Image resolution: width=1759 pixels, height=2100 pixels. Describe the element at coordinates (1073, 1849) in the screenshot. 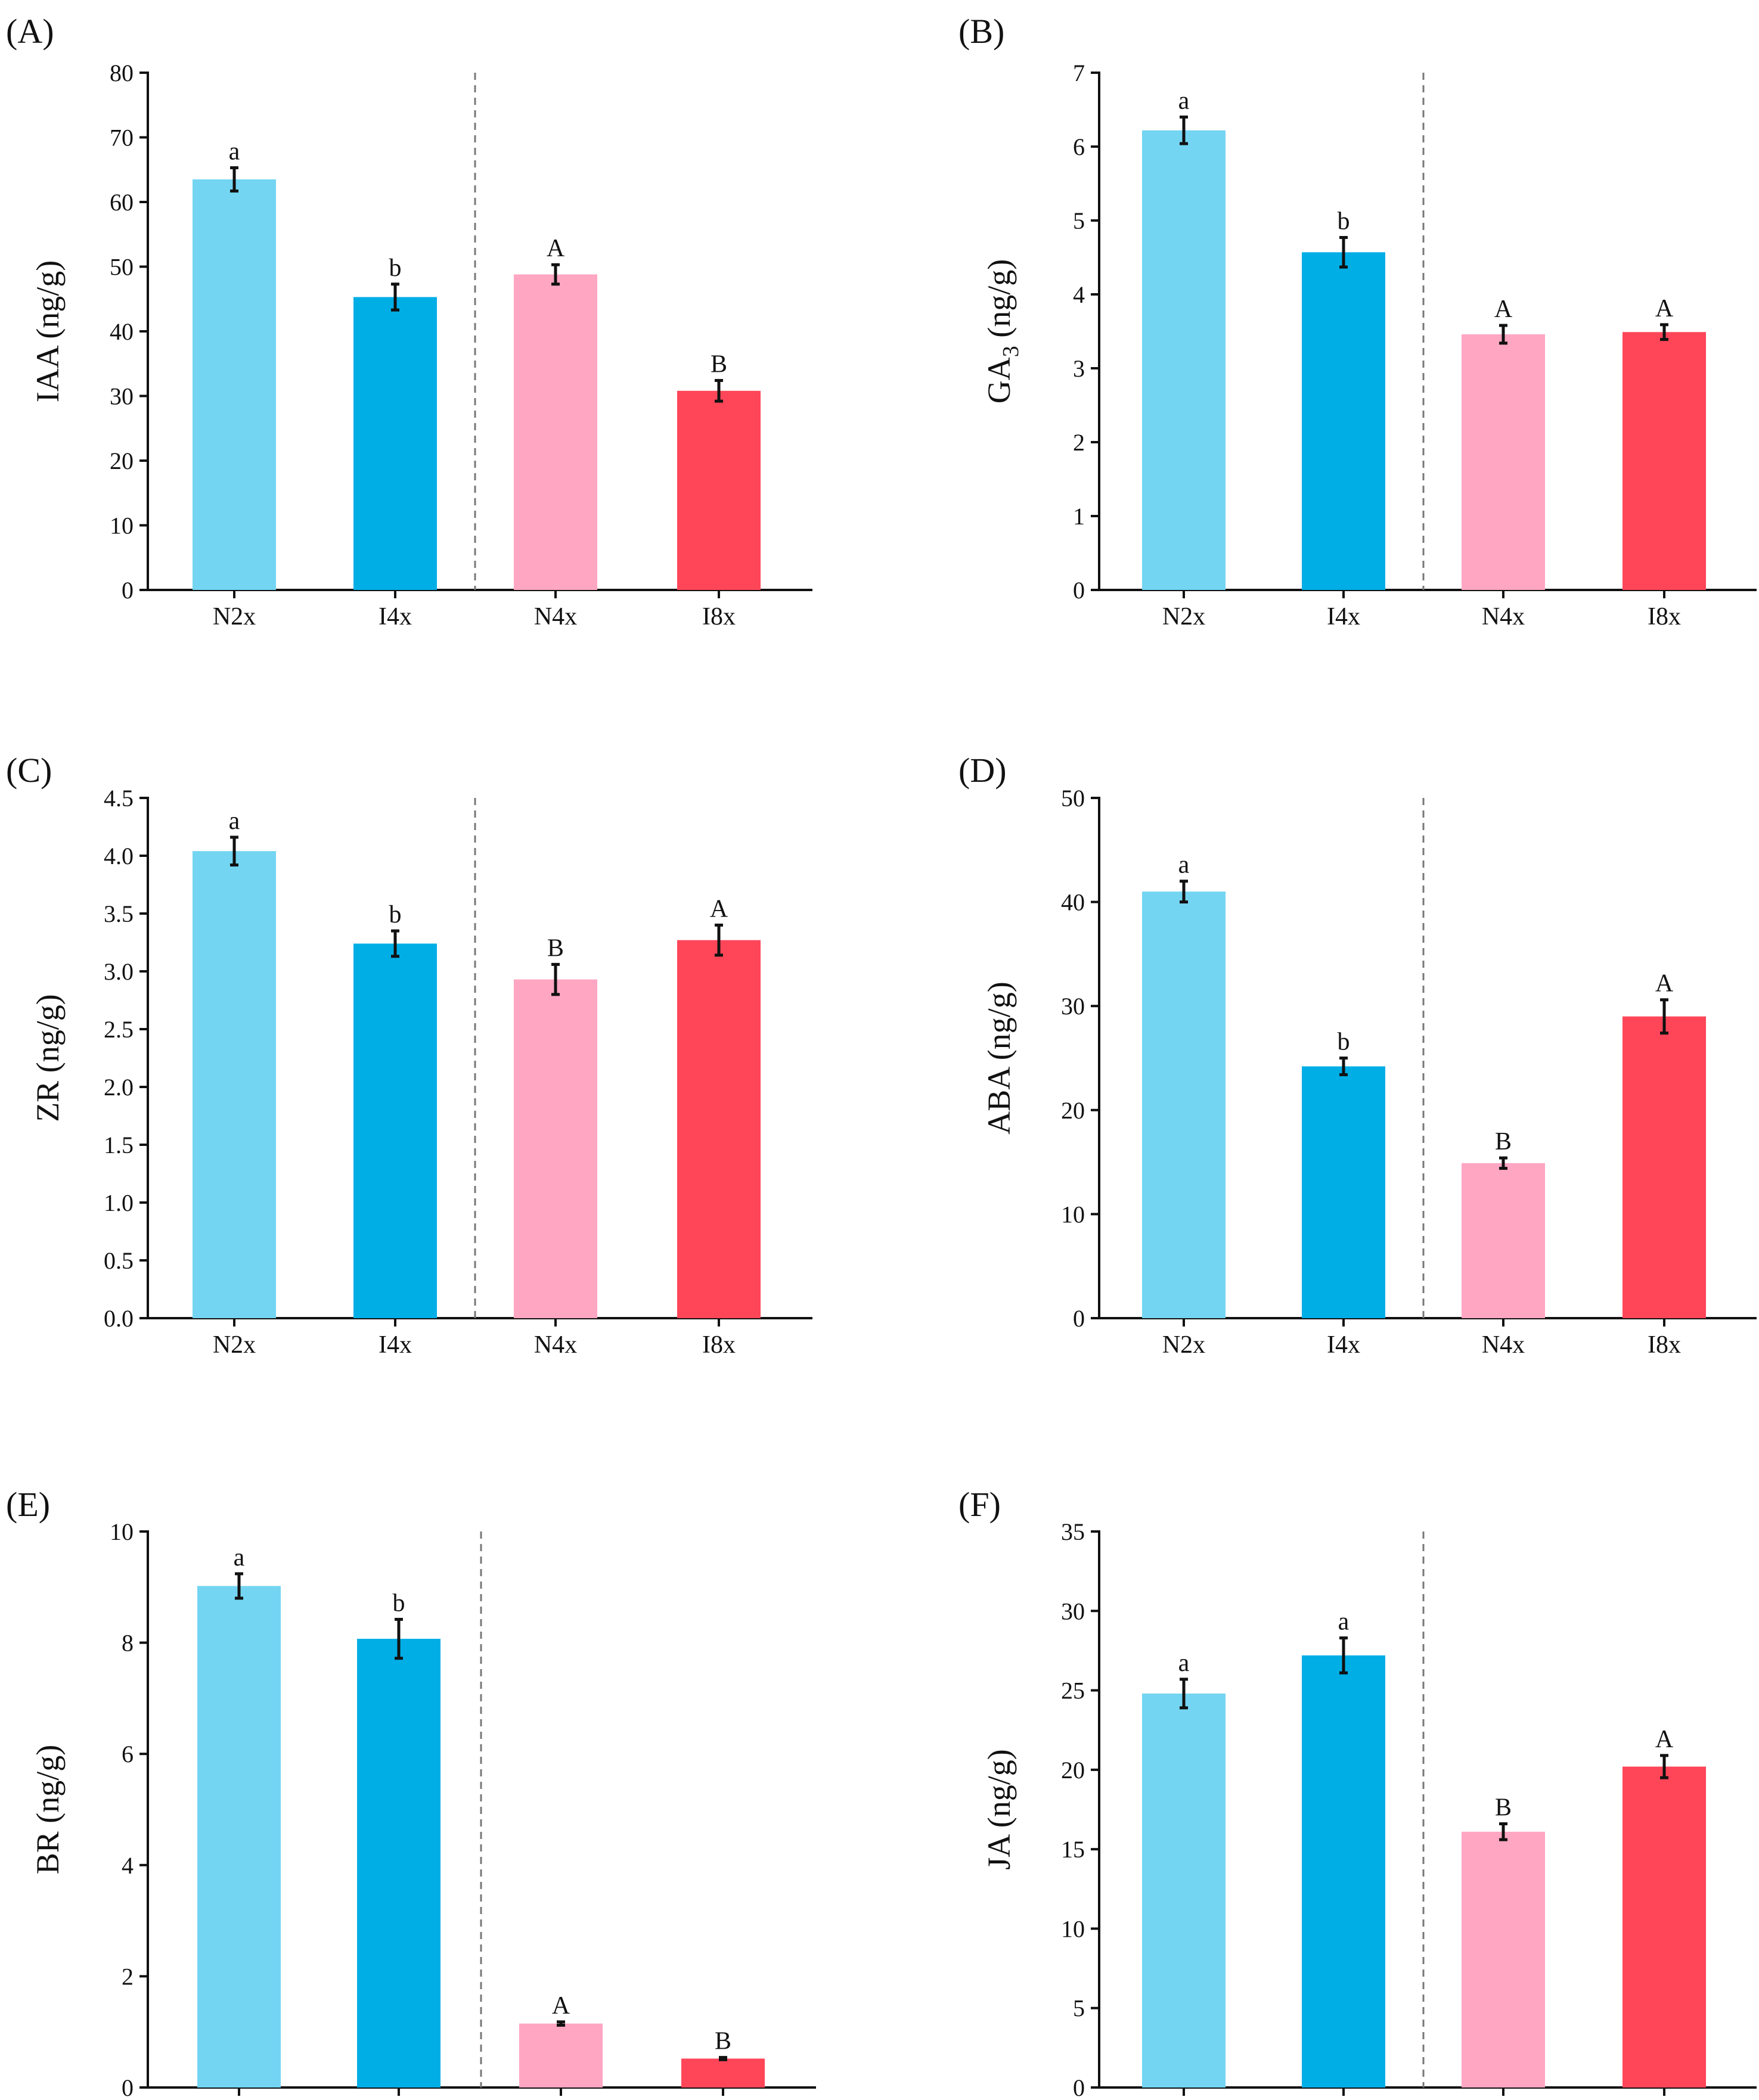

I see `y-tick-label: 15` at that location.